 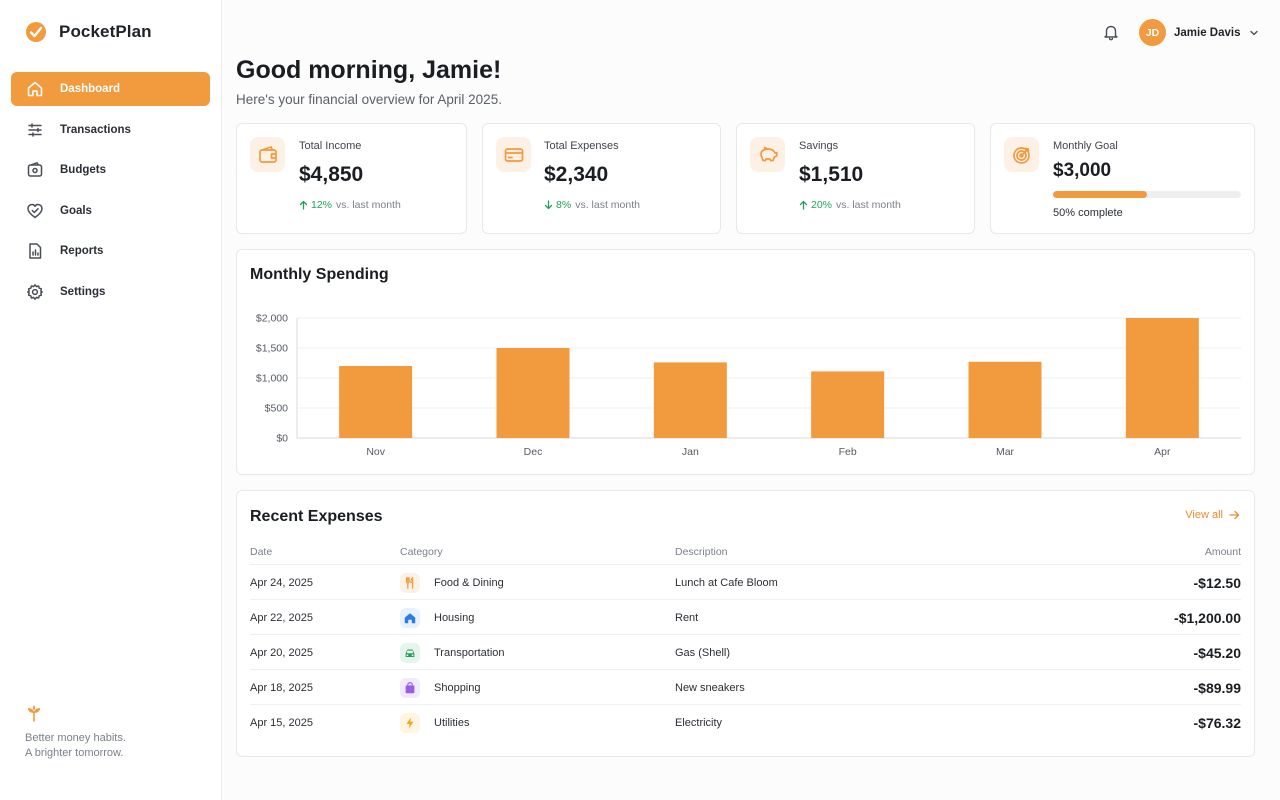 I want to click on notification-bell-icon, so click(x=1111, y=32).